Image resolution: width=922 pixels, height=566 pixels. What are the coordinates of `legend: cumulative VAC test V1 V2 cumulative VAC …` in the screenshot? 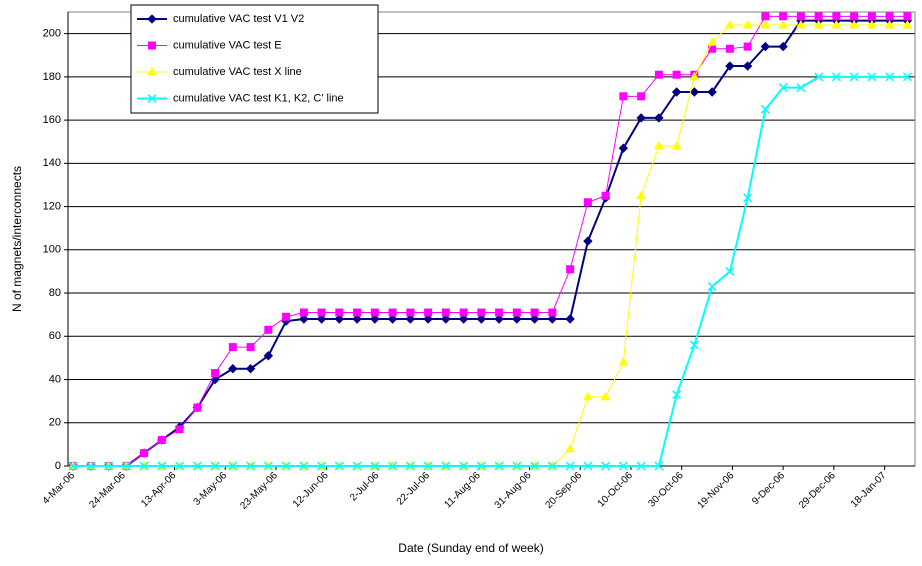 It's located at (254, 59).